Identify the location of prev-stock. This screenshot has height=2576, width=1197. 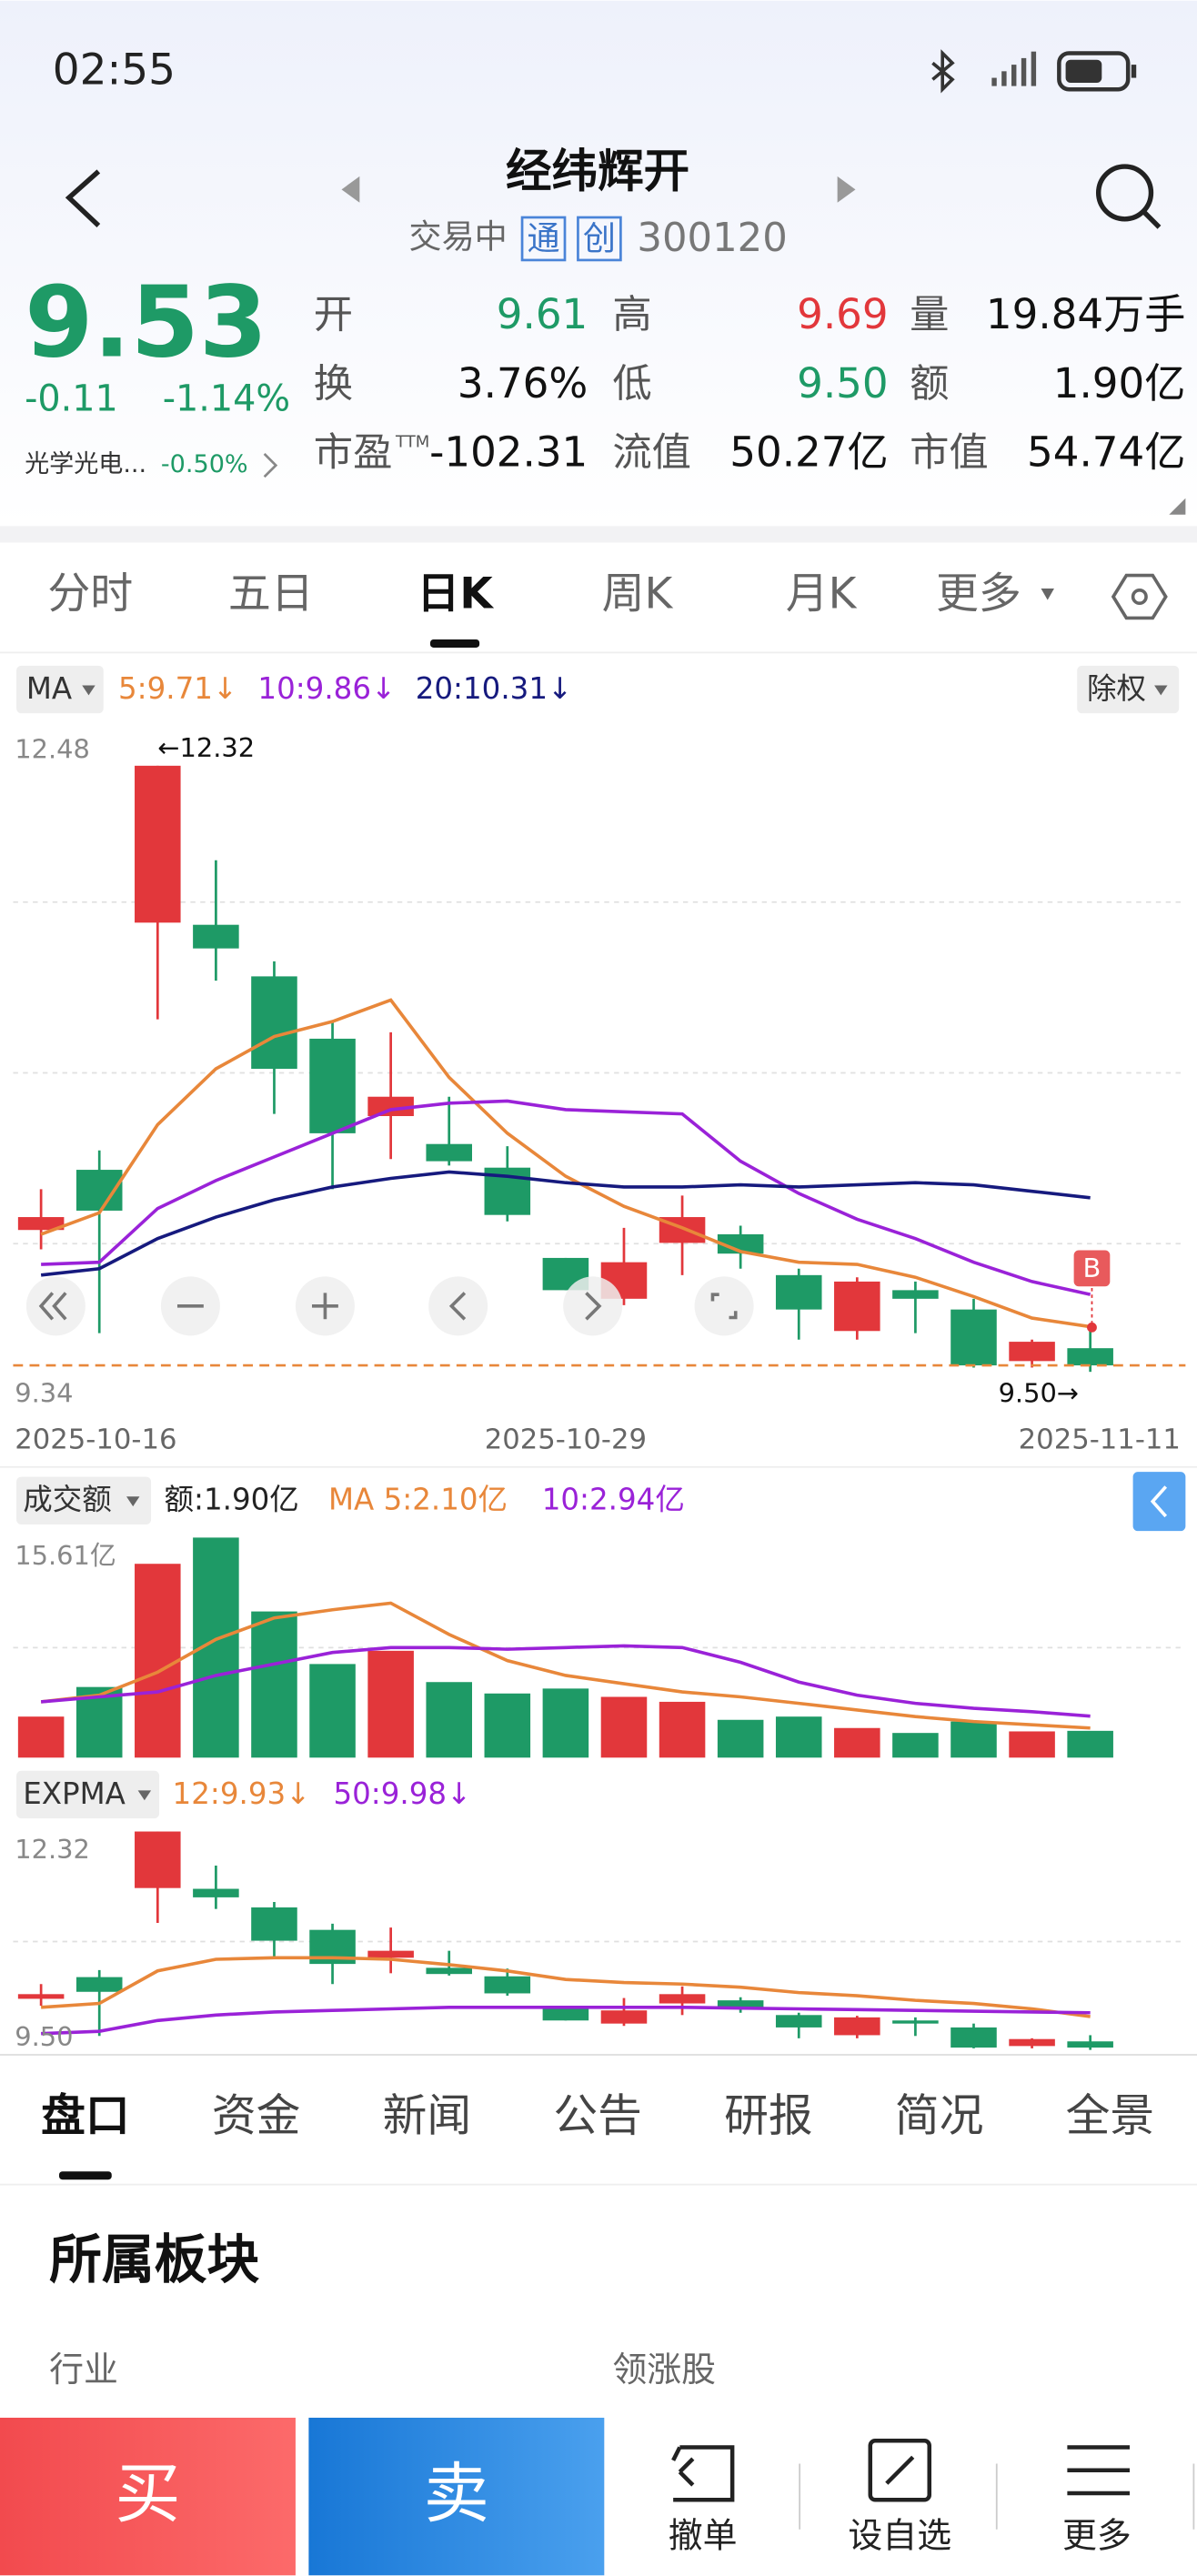
(350, 189).